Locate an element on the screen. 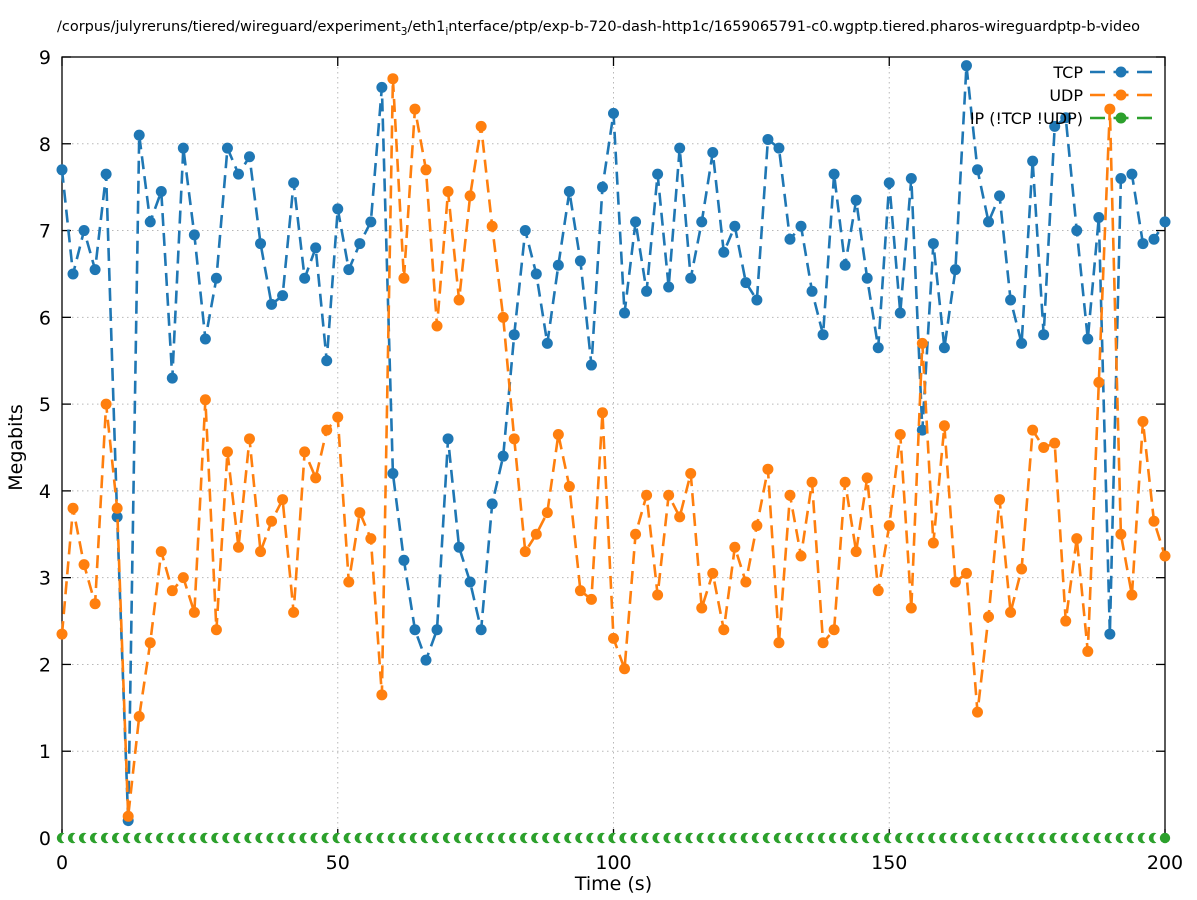 This screenshot has width=1197, height=900. y-axis-label: Megabits is located at coordinates (16, 447).